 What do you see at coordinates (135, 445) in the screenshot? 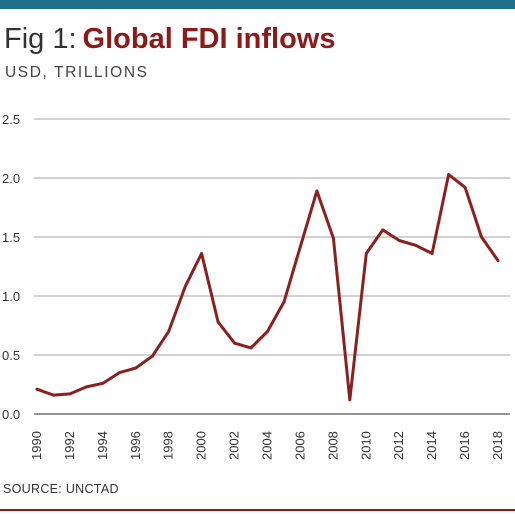
I see `x-tick-label: 1996` at bounding box center [135, 445].